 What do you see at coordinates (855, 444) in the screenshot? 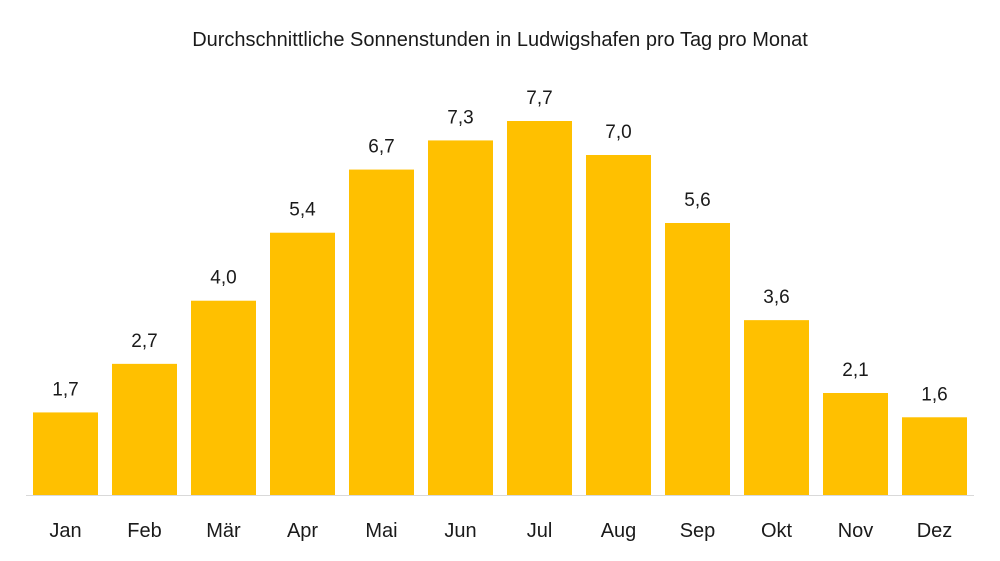
I see `bar-Nov` at bounding box center [855, 444].